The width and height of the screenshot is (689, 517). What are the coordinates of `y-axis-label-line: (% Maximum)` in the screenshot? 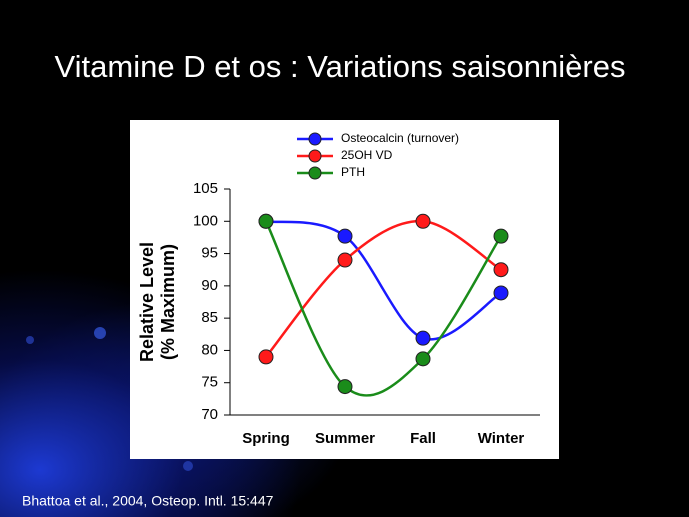 It's located at (168, 302).